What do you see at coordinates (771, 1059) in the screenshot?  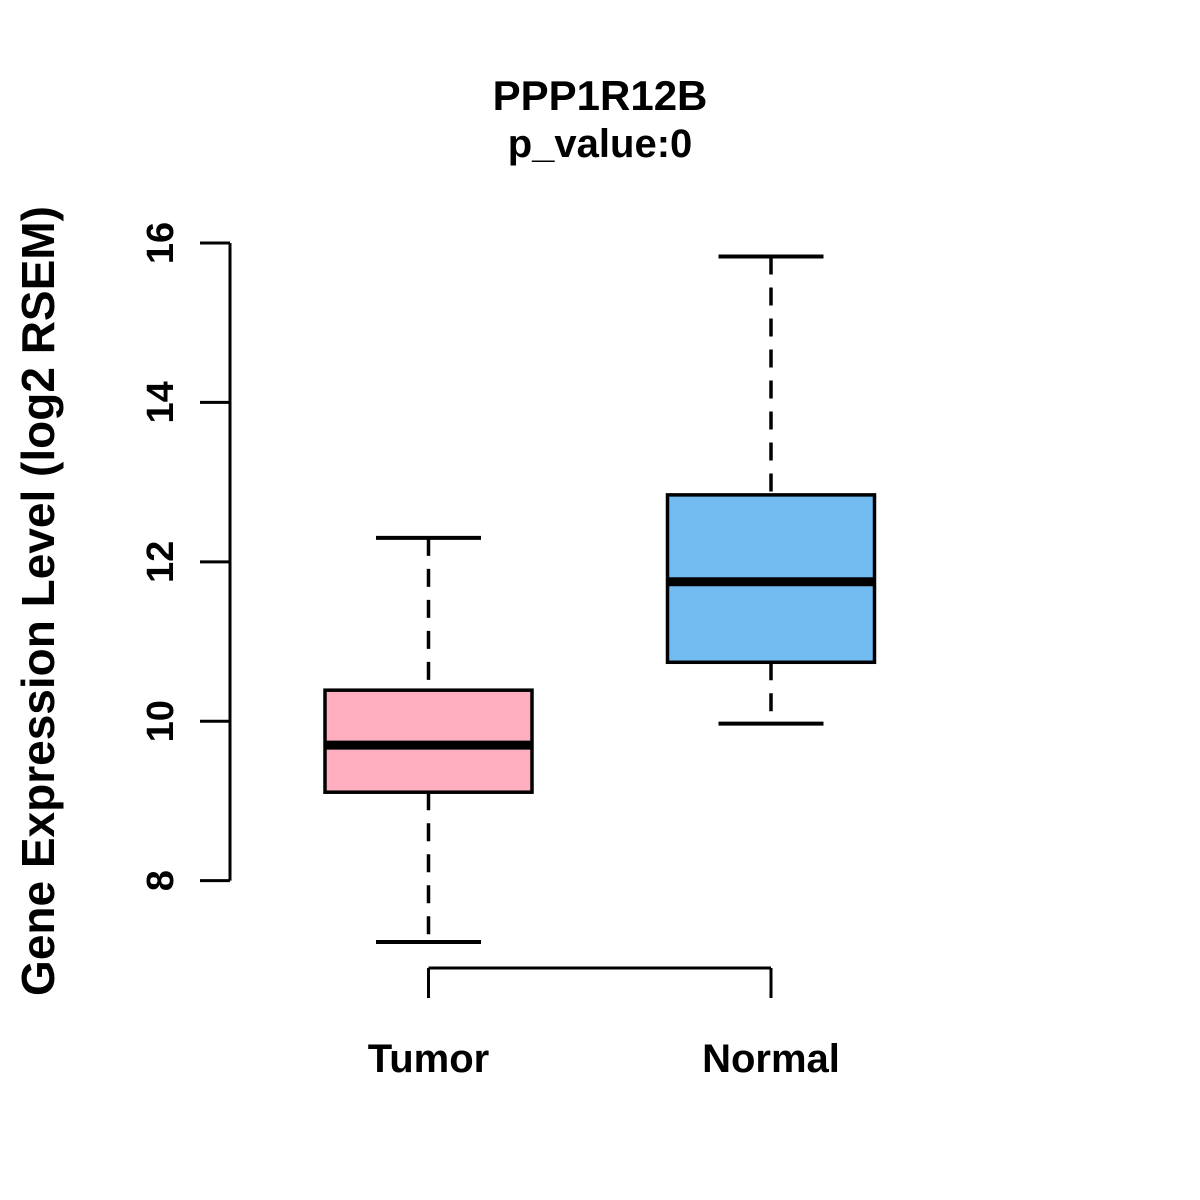 I see `group-label-normal: Normal` at bounding box center [771, 1059].